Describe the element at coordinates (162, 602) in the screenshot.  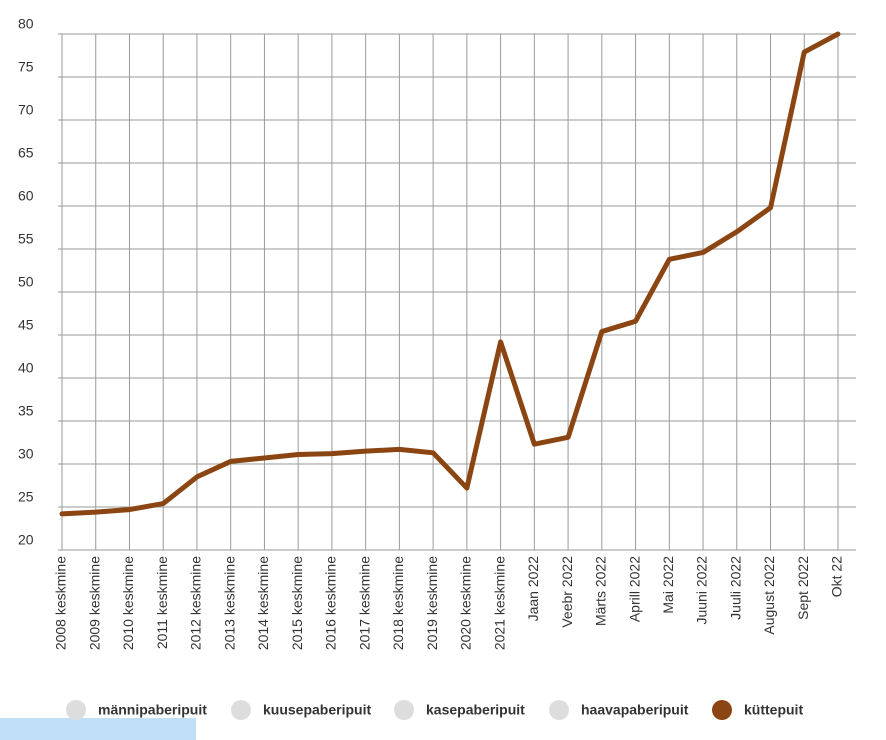
I see `x-tick-label: 2011 keskmine` at that location.